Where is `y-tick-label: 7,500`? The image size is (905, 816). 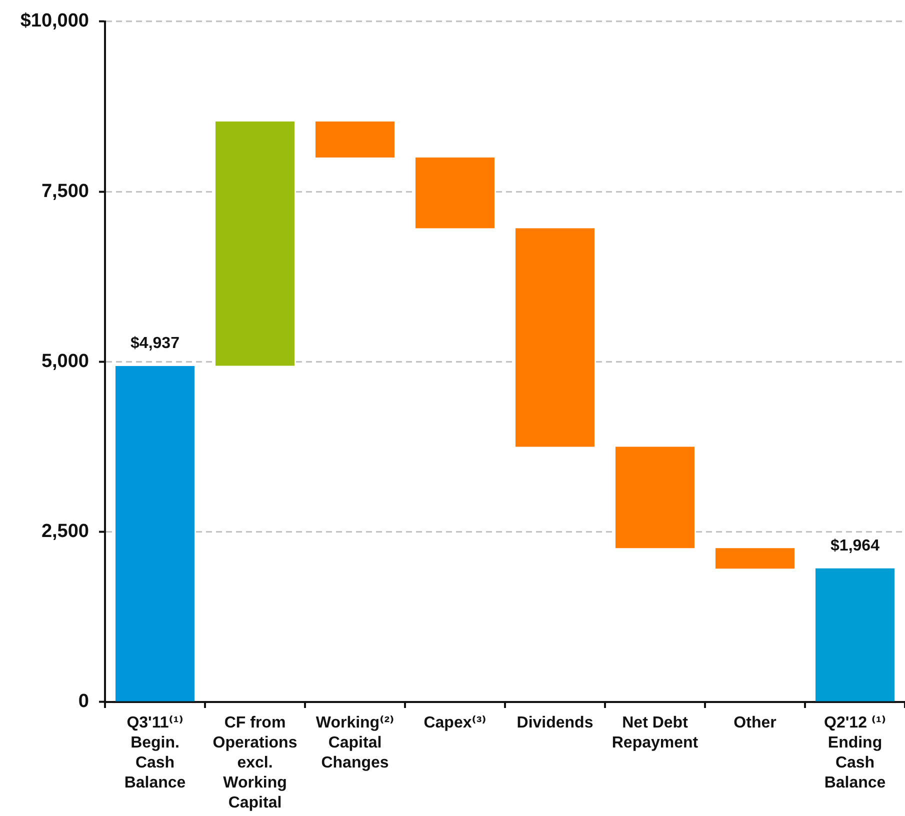
y-tick-label: 7,500 is located at coordinates (65, 191).